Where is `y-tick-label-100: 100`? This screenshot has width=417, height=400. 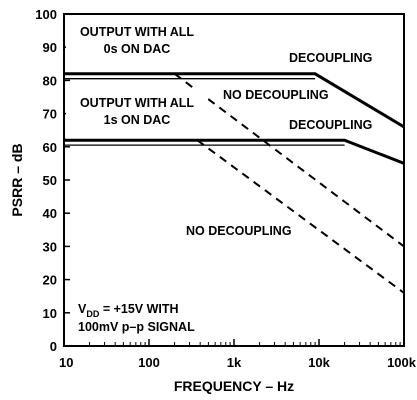
y-tick-label-100: 100 is located at coordinates (46, 14).